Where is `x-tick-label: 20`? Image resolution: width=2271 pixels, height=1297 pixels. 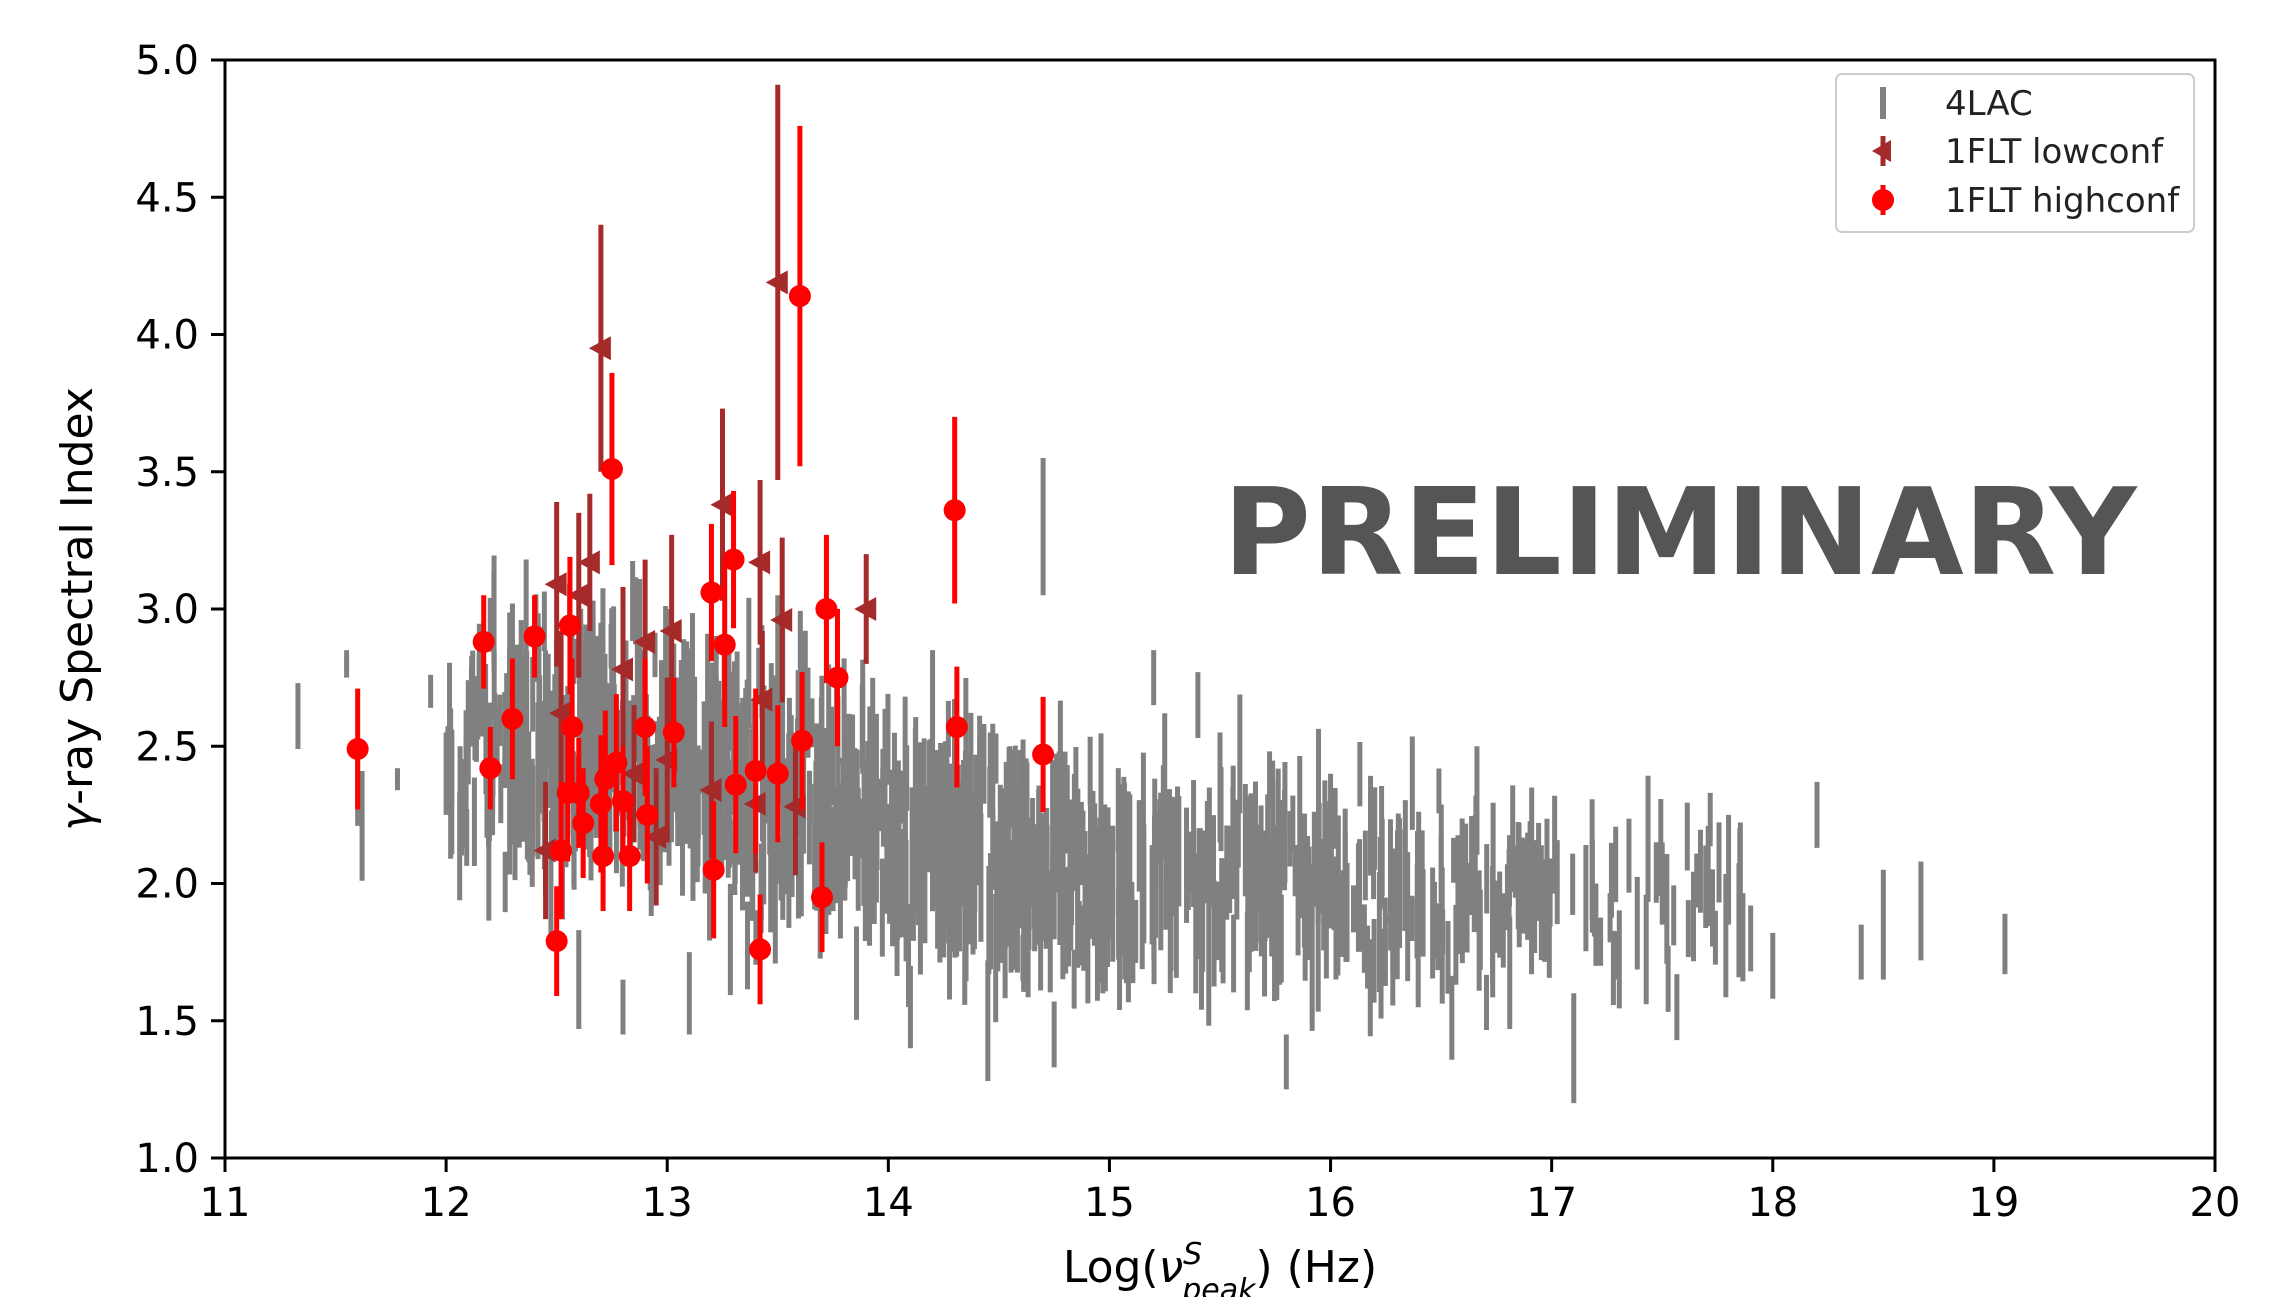 x-tick-label: 20 is located at coordinates (2215, 1203).